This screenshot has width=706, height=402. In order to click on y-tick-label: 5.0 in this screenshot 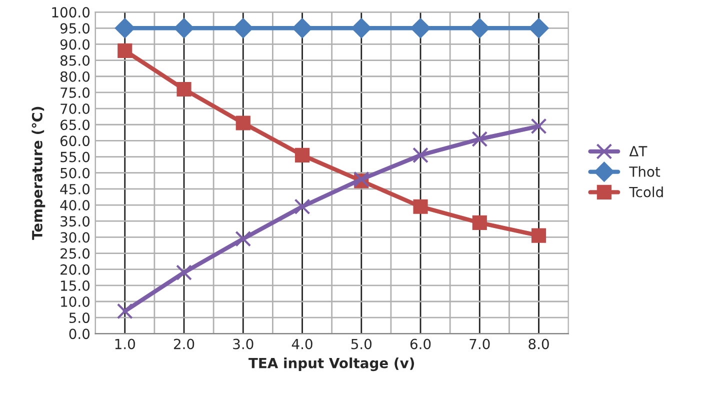, I will do `click(79, 318)`.